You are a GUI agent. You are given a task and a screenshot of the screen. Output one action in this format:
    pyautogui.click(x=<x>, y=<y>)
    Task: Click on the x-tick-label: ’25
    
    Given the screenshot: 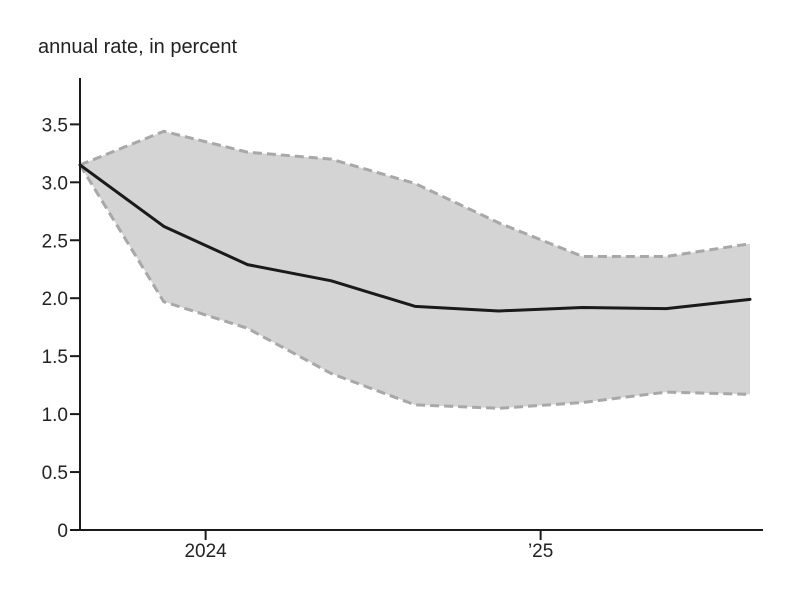 What is the action you would take?
    pyautogui.click(x=540, y=551)
    